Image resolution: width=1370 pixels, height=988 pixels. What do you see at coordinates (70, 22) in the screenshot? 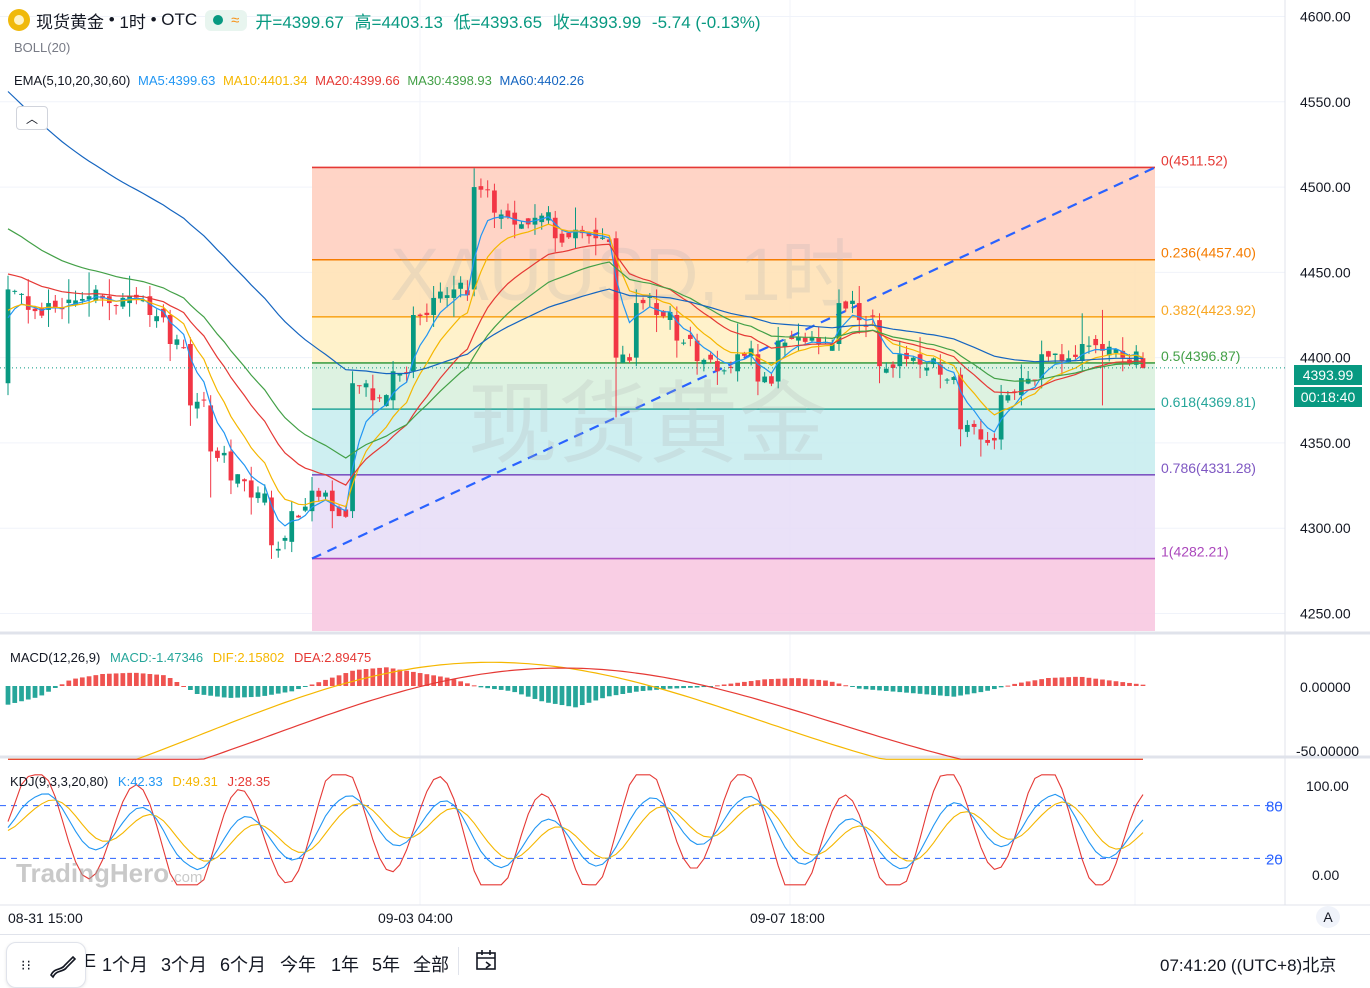
I see `symbol-name: 现货黄金` at bounding box center [70, 22].